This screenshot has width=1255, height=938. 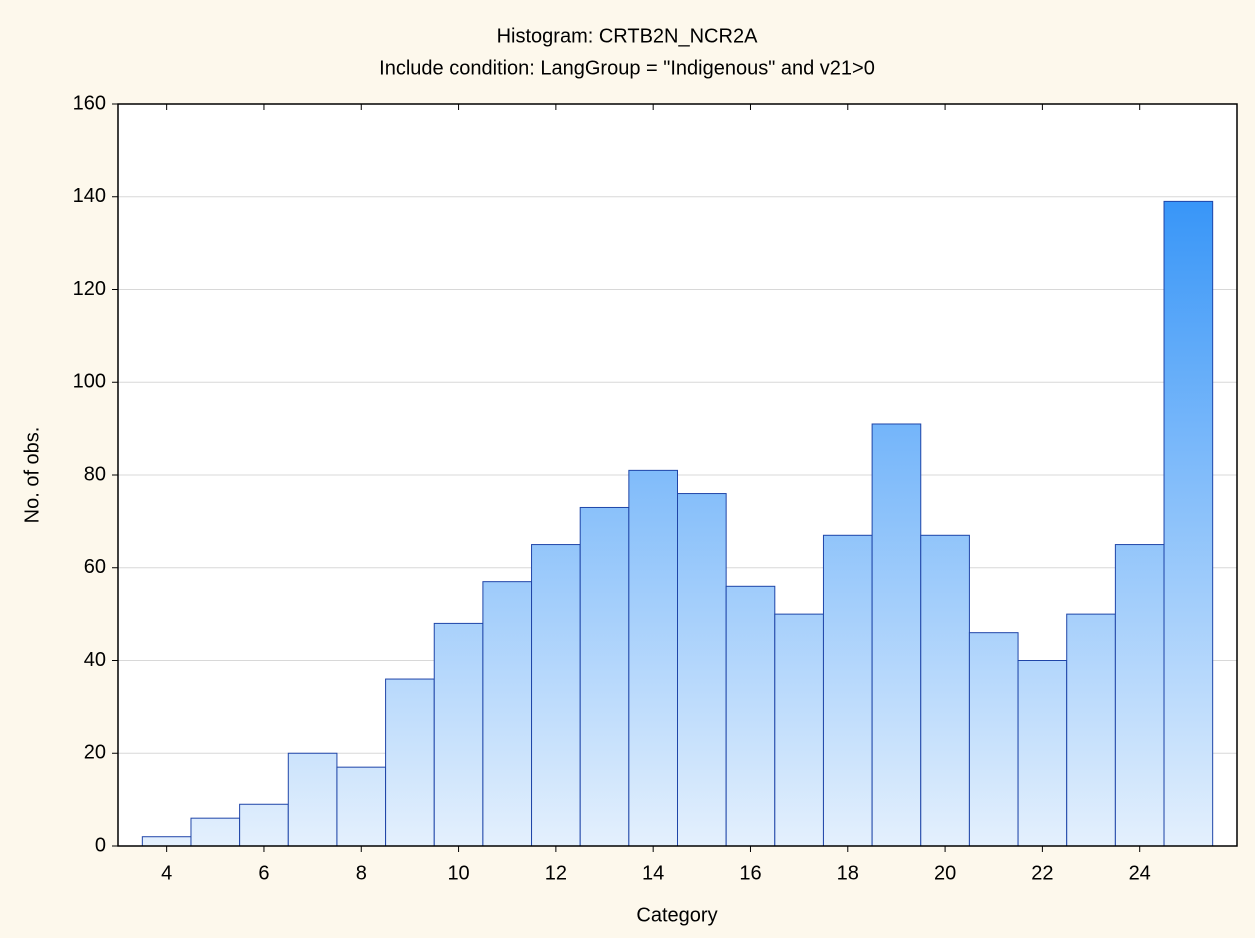 What do you see at coordinates (95, 567) in the screenshot?
I see `y-tick-label: 60` at bounding box center [95, 567].